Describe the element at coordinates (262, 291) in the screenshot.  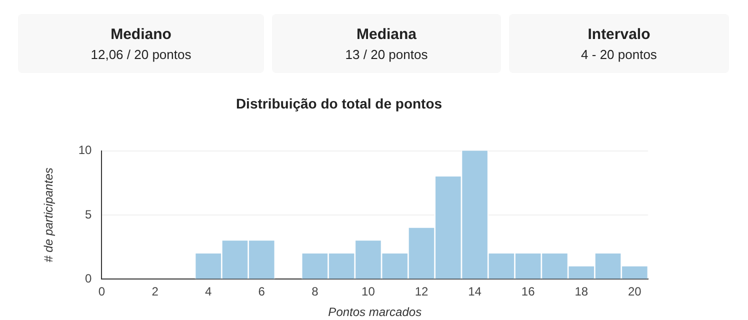
I see `x-tick-label: 6` at that location.